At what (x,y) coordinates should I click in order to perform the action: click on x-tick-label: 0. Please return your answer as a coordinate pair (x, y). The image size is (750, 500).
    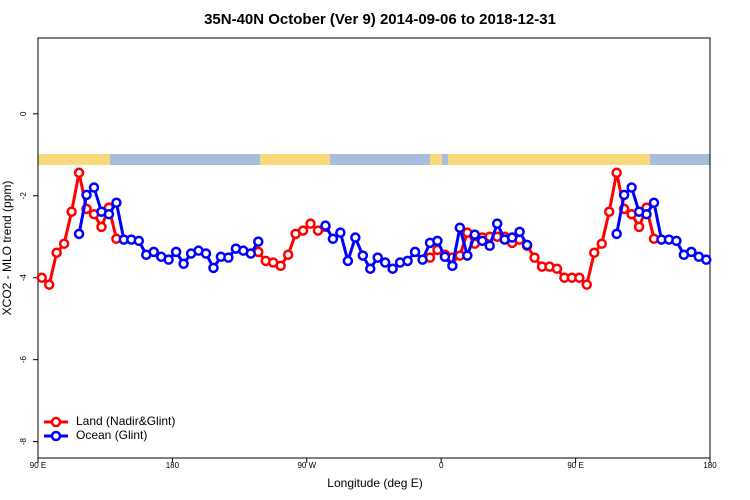
    Looking at the image, I should click on (441, 465).